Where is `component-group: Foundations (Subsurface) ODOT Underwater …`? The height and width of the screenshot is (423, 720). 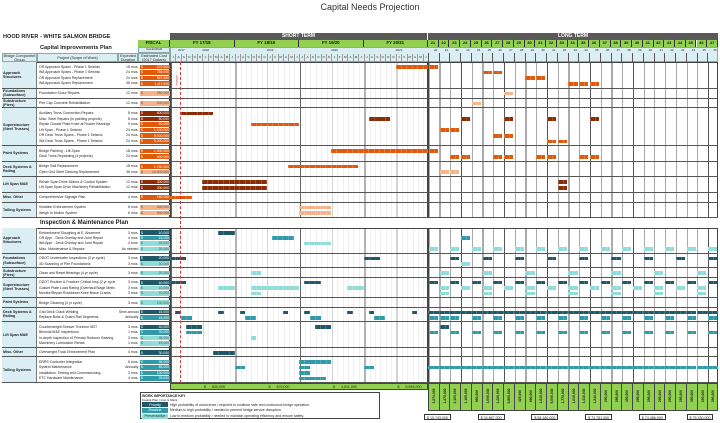 component-group: Foundations (Subsurface) ODOT Underwater … is located at coordinates (360, 261).